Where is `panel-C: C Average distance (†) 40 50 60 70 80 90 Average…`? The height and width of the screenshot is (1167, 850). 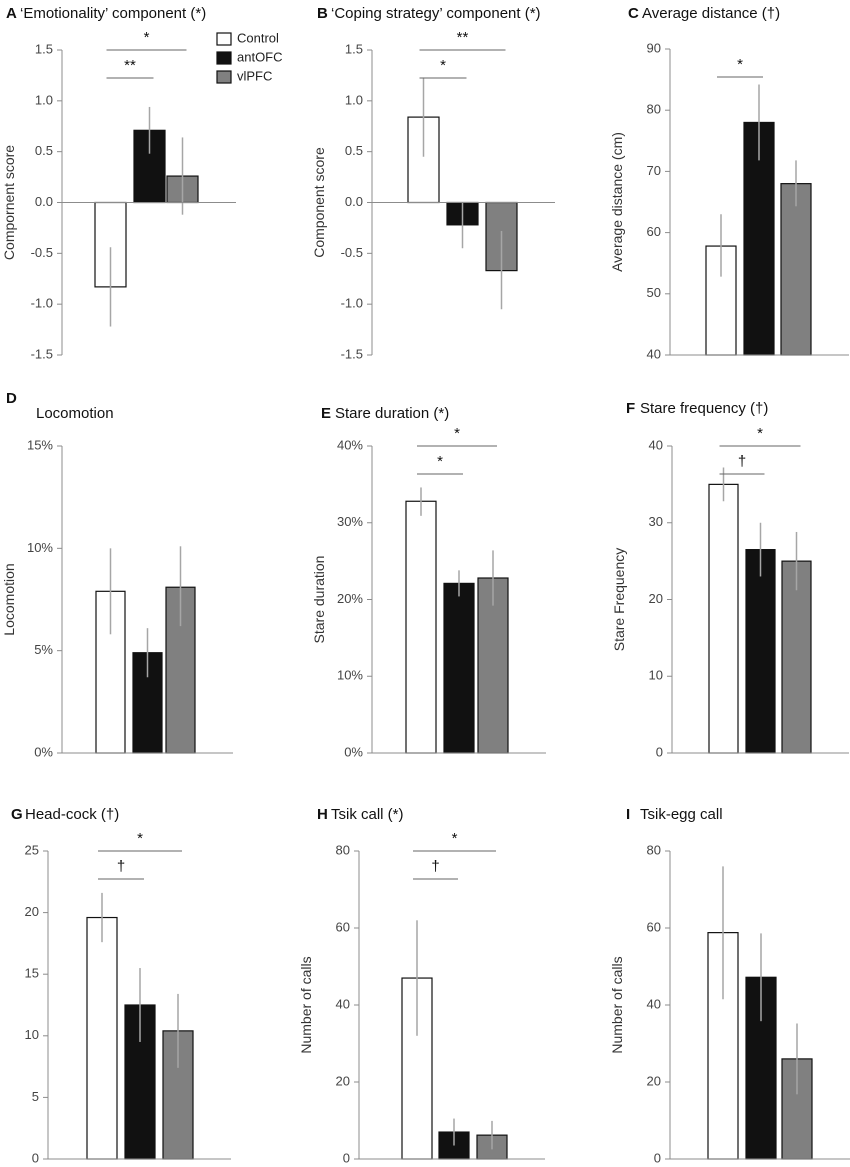
panel-C: C Average distance (†) 40 50 60 70 80 90 Average… is located at coordinates (729, 183).